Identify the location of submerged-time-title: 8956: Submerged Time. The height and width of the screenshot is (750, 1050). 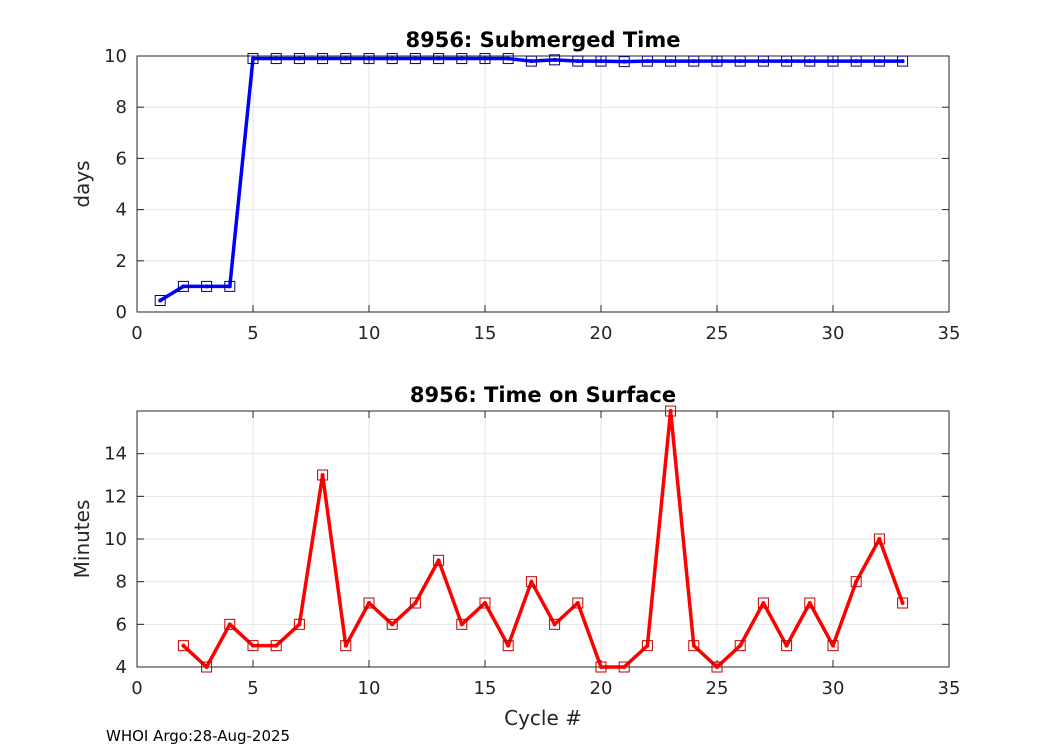
(542, 40).